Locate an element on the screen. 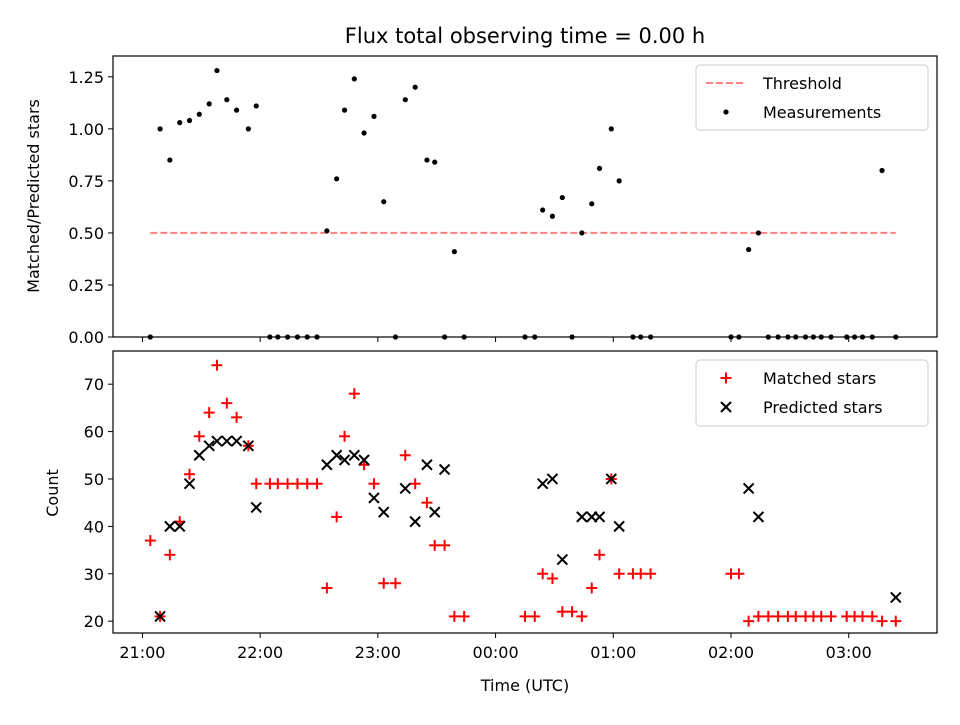 This screenshot has width=960, height=725. chart-title: Flux total observing time = 0.00 h is located at coordinates (525, 36).